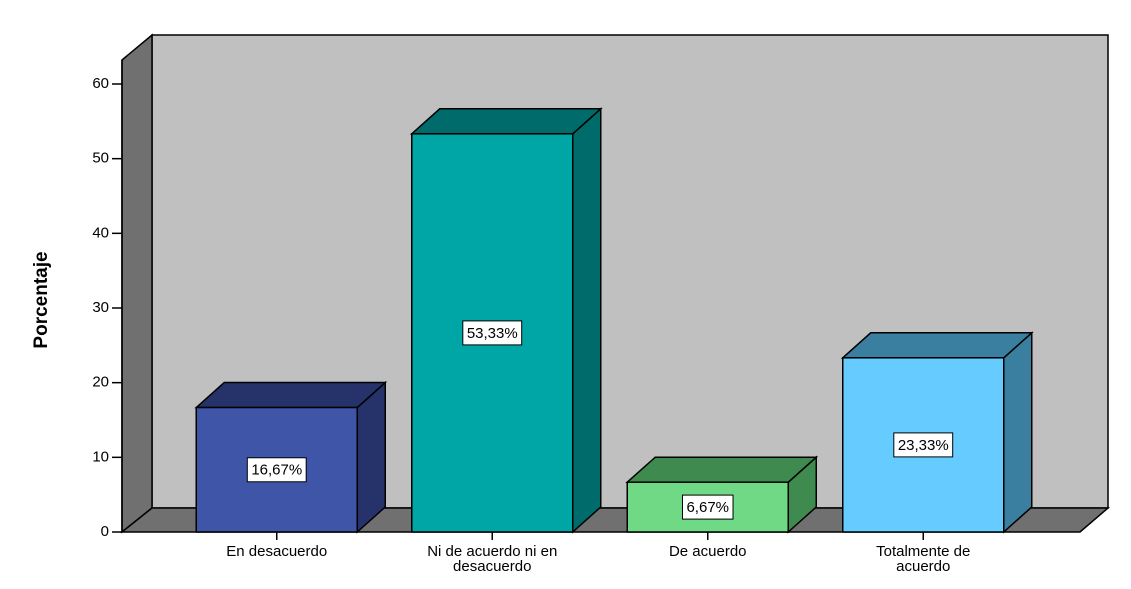 Image resolution: width=1131 pixels, height=589 pixels. I want to click on x-tick-label: En desacuerdo, so click(277, 551).